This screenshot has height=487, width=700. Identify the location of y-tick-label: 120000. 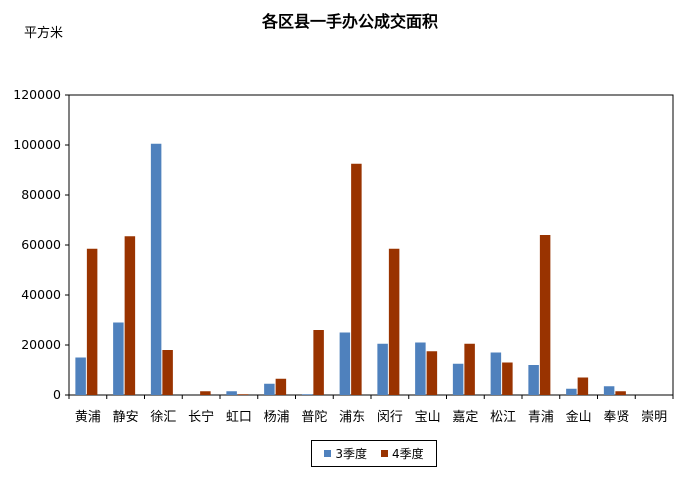
(37, 94).